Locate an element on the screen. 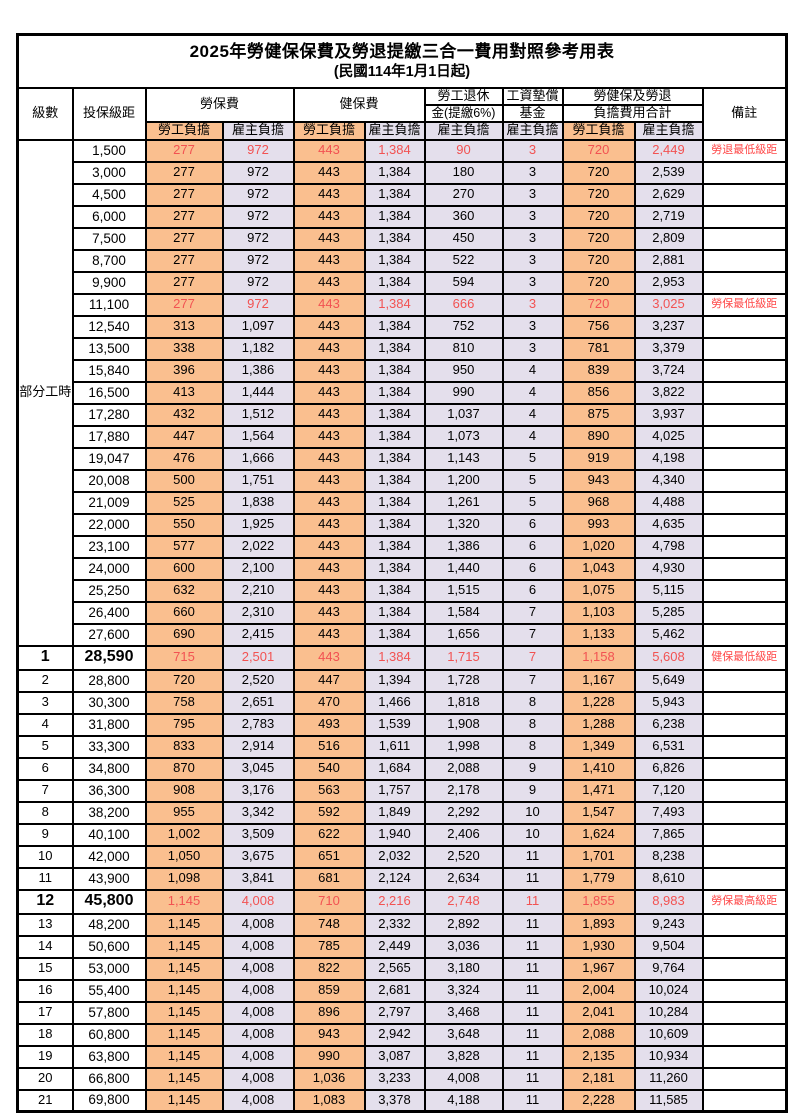 This screenshot has width=791, height=1120. total-employee-cell: 756 is located at coordinates (598, 326).